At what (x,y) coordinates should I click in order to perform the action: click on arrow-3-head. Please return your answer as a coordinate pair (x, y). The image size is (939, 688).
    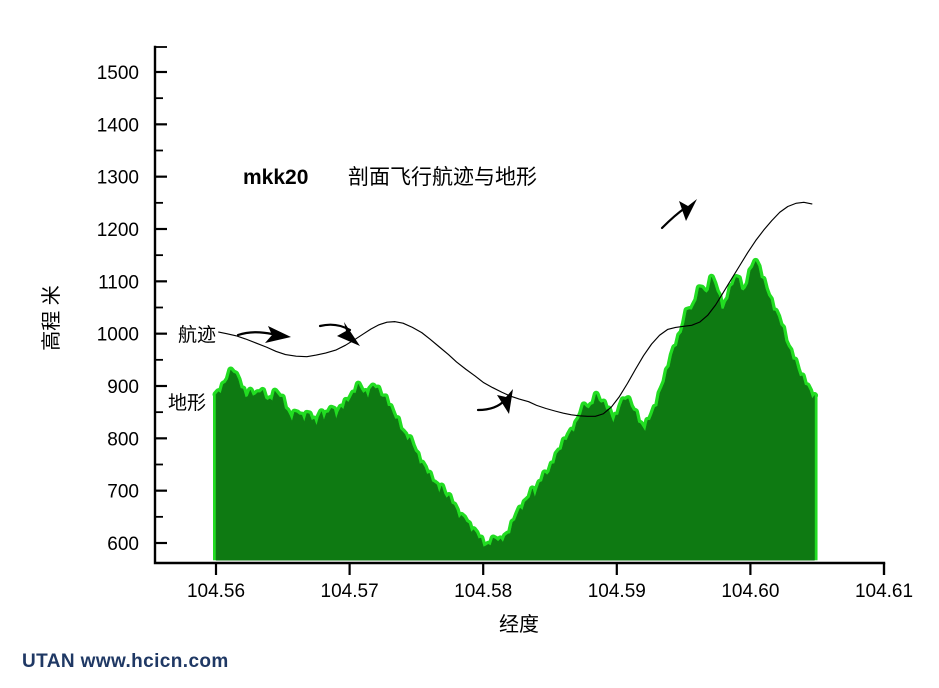
    Looking at the image, I should click on (505, 401).